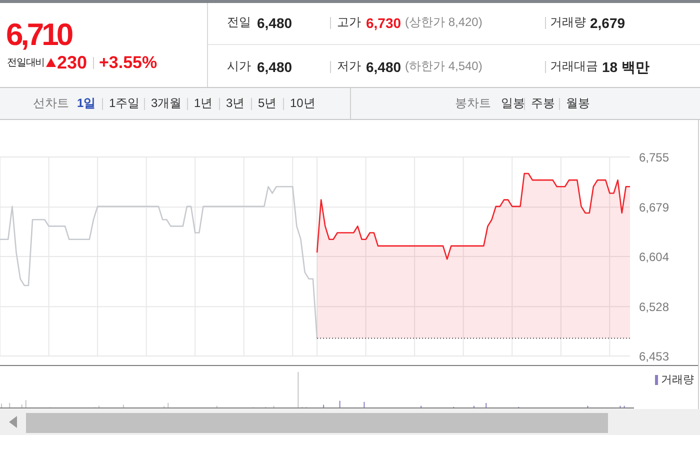 Image resolution: width=700 pixels, height=450 pixels. I want to click on text: 18 백만, so click(626, 67).